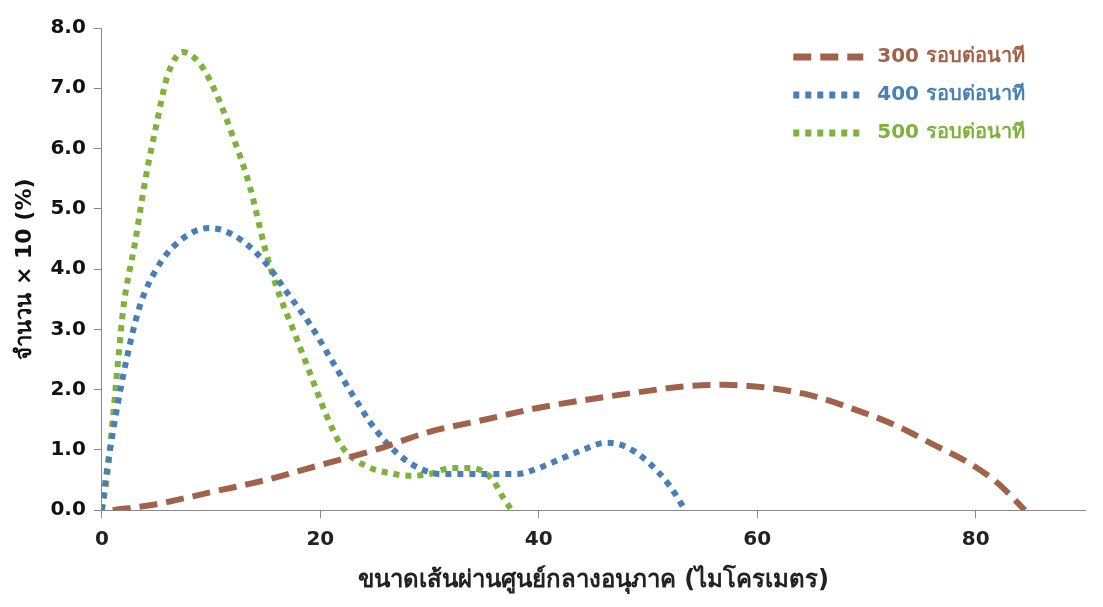  Describe the element at coordinates (68, 86) in the screenshot. I see `y-tick-label: 7.0` at that location.